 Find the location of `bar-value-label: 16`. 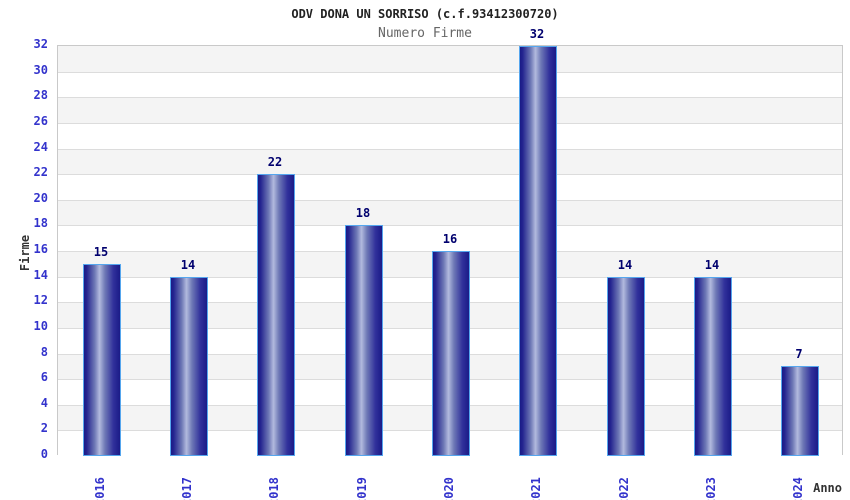

bar-value-label: 16 is located at coordinates (450, 239).